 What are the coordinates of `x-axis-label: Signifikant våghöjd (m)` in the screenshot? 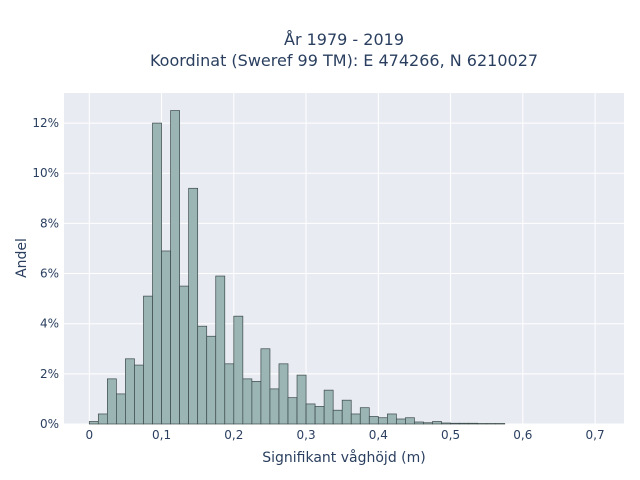 It's located at (343, 457).